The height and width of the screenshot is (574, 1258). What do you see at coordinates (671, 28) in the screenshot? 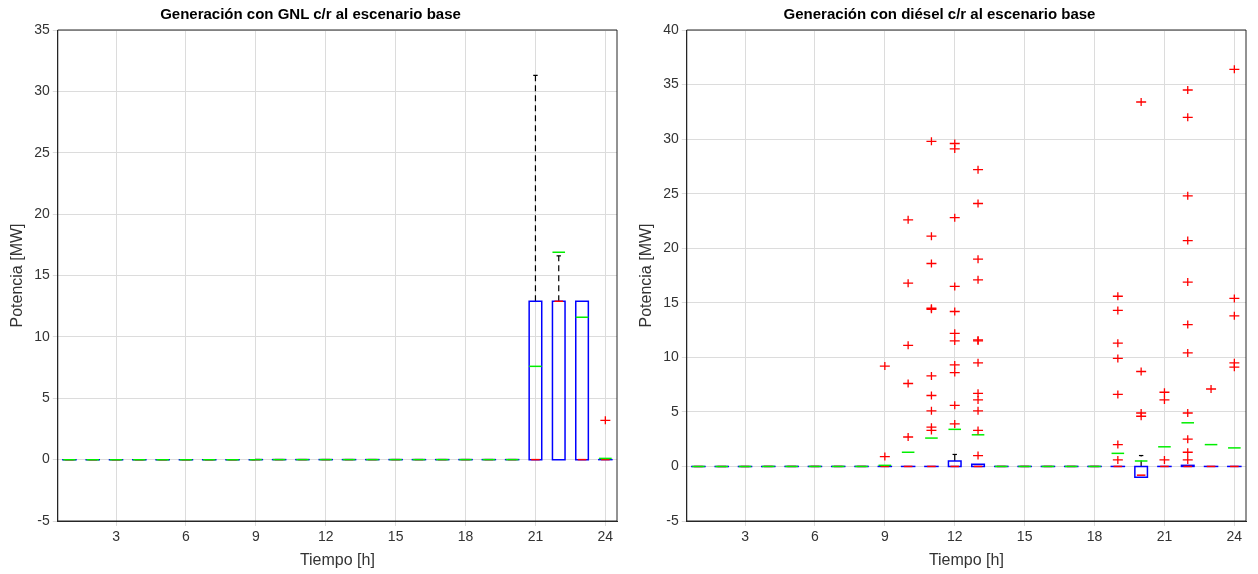
I see `y-tick-label: 40` at bounding box center [671, 28].